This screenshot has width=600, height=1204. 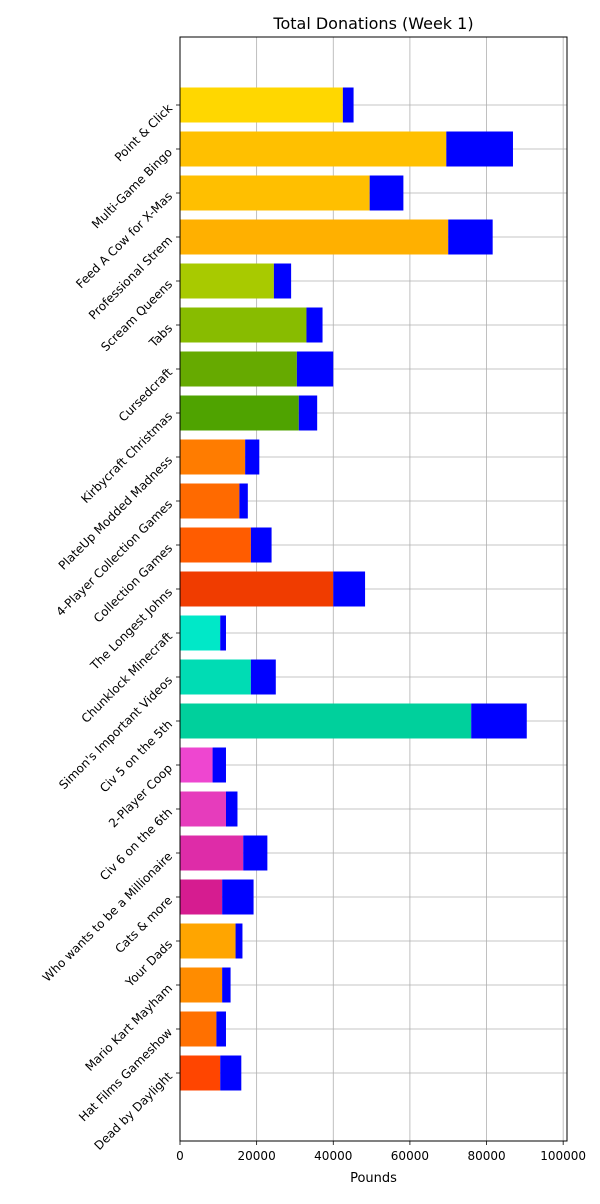 What do you see at coordinates (333, 1156) in the screenshot?
I see `x-tick-label: 40000` at bounding box center [333, 1156].